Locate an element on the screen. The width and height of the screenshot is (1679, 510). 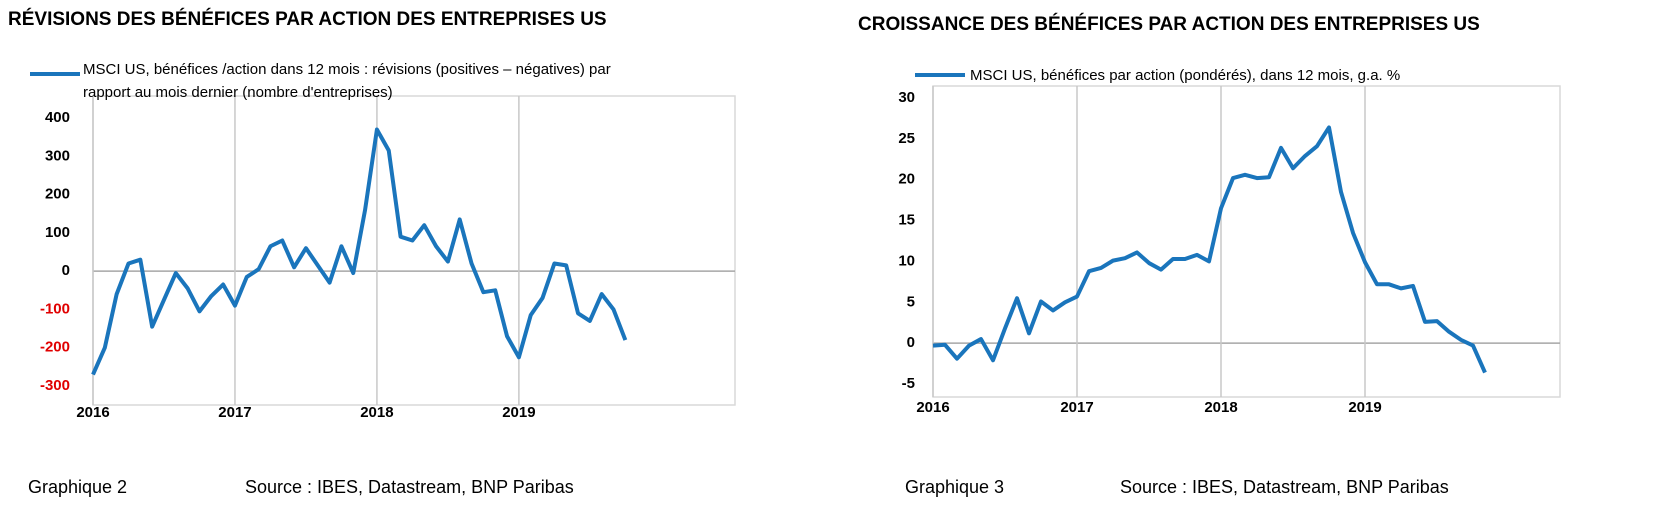
y-tick-label: 300 is located at coordinates (57, 155).